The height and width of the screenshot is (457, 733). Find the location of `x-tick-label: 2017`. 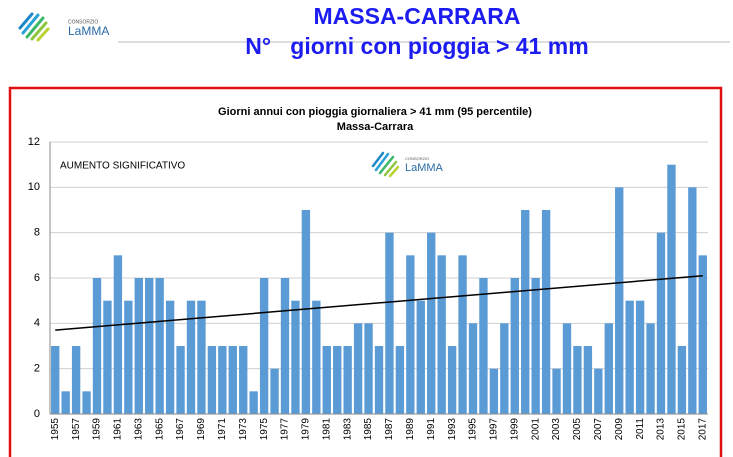

x-tick-label: 2017 is located at coordinates (702, 429).